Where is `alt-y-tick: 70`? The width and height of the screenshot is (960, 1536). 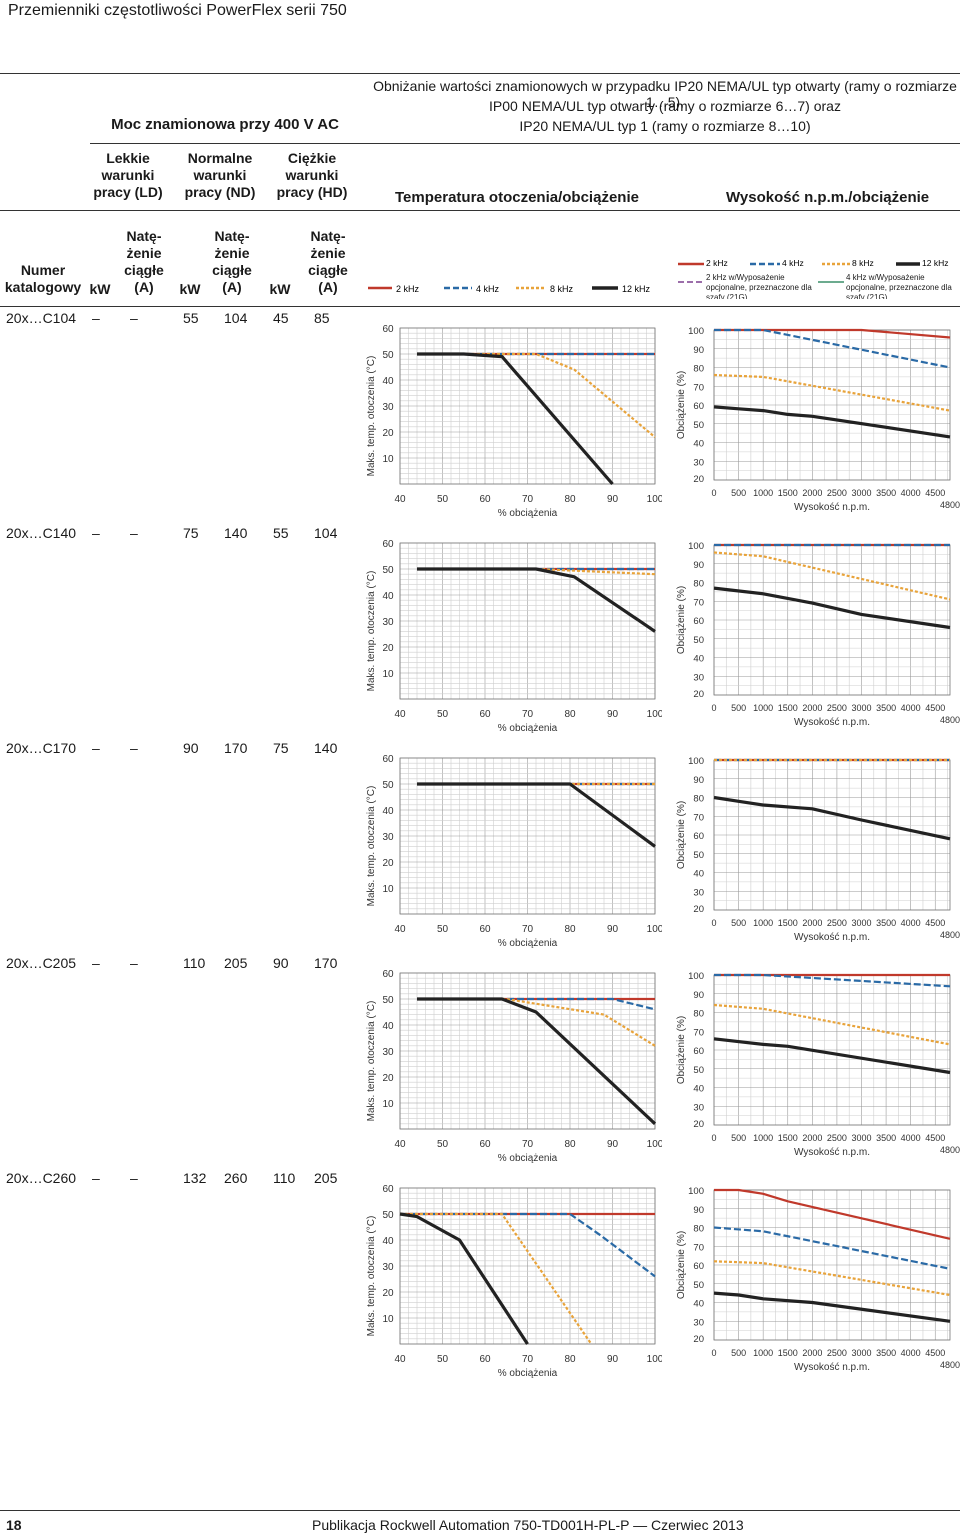 alt-y-tick: 70 is located at coordinates (698, 1247).